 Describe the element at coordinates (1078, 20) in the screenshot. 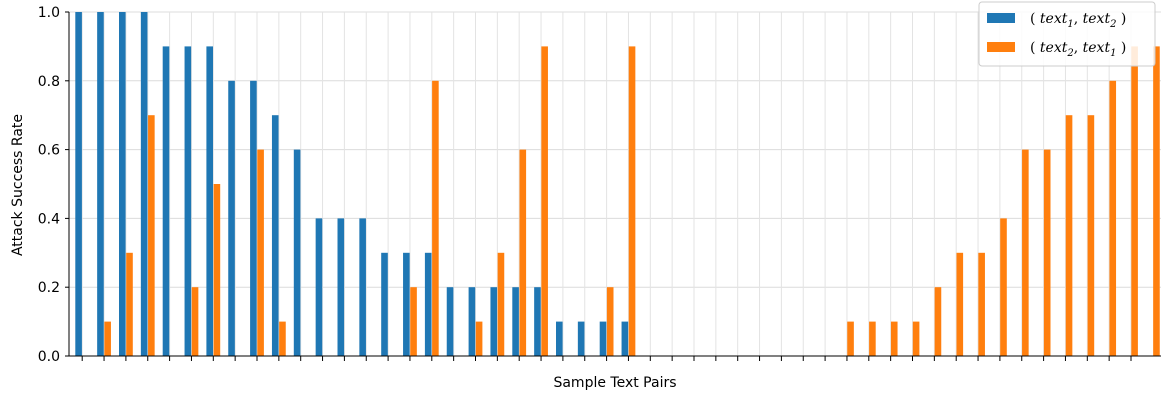

I see `legend-label-series-1: ( text1, text2 )` at that location.